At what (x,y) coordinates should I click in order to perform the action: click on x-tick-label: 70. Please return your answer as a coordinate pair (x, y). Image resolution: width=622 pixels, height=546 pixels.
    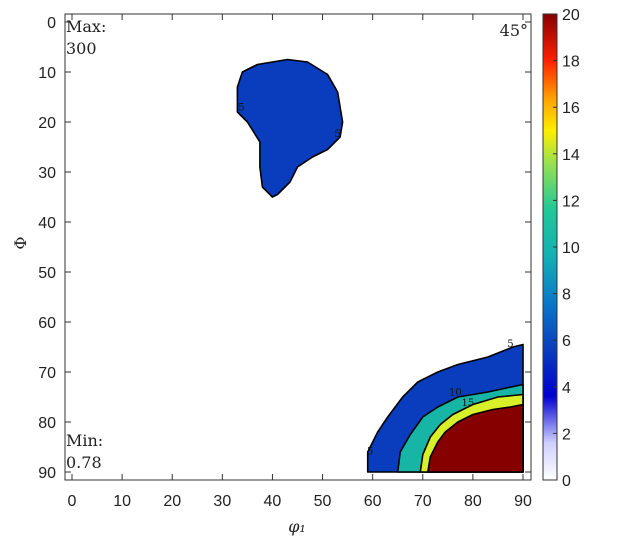
    Looking at the image, I should click on (423, 501).